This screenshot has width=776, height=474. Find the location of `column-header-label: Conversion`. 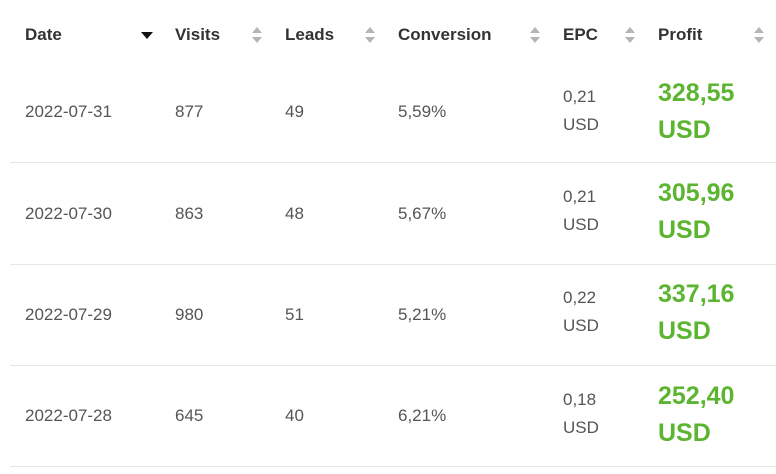

column-header-label: Conversion is located at coordinates (445, 34).